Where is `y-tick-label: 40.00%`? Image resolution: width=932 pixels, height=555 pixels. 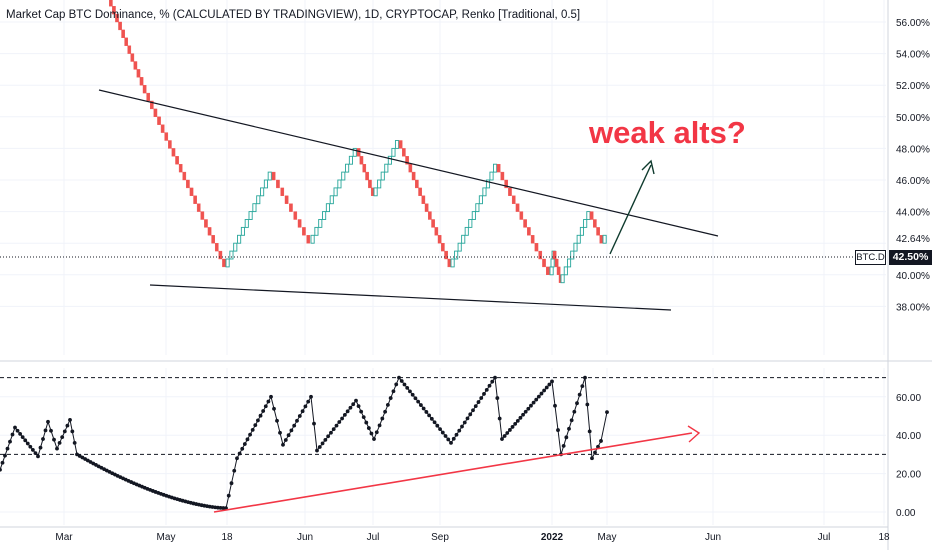 y-tick-label: 40.00% is located at coordinates (913, 276).